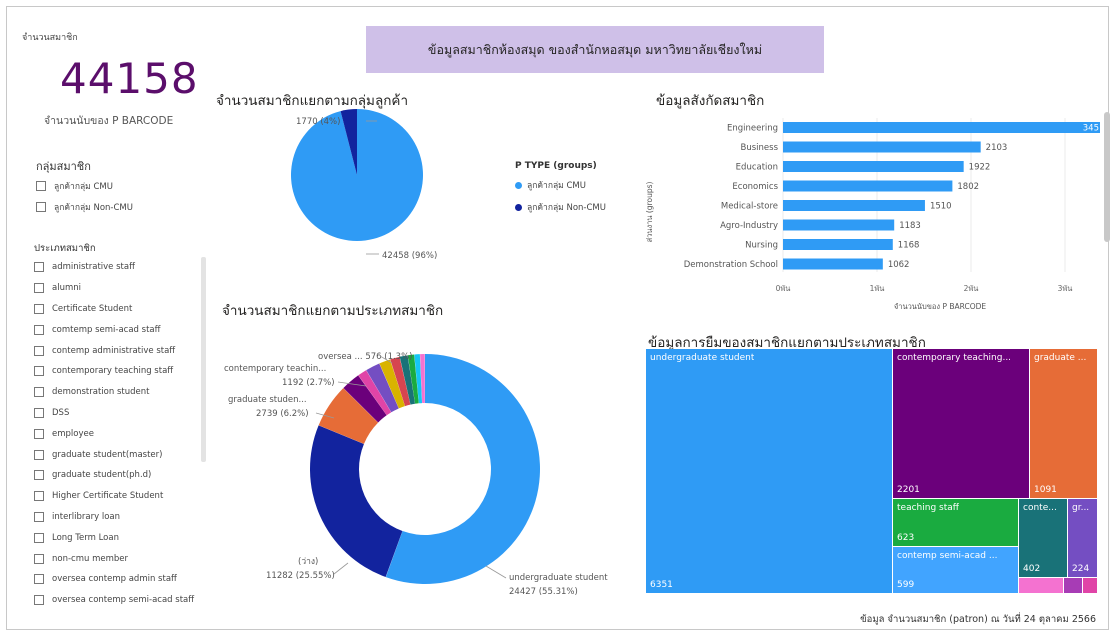  What do you see at coordinates (114, 600) in the screenshot?
I see `type-slicer-item: oversea contemp semi-acad staff` at bounding box center [114, 600].